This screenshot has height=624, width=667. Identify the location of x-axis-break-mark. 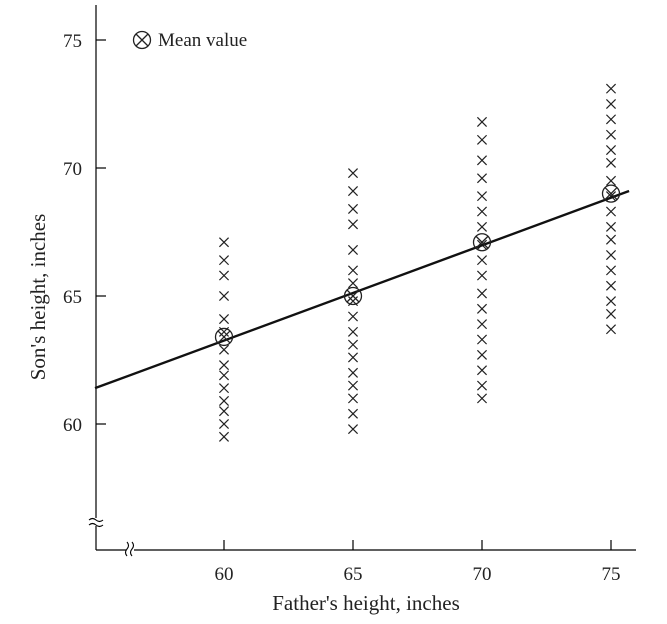
(129, 549).